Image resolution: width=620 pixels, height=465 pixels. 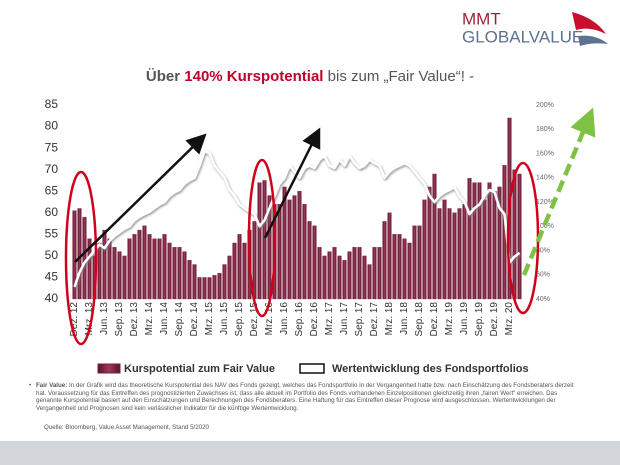 What do you see at coordinates (119, 319) in the screenshot?
I see `x-tick-label: Sep. 13` at bounding box center [119, 319].